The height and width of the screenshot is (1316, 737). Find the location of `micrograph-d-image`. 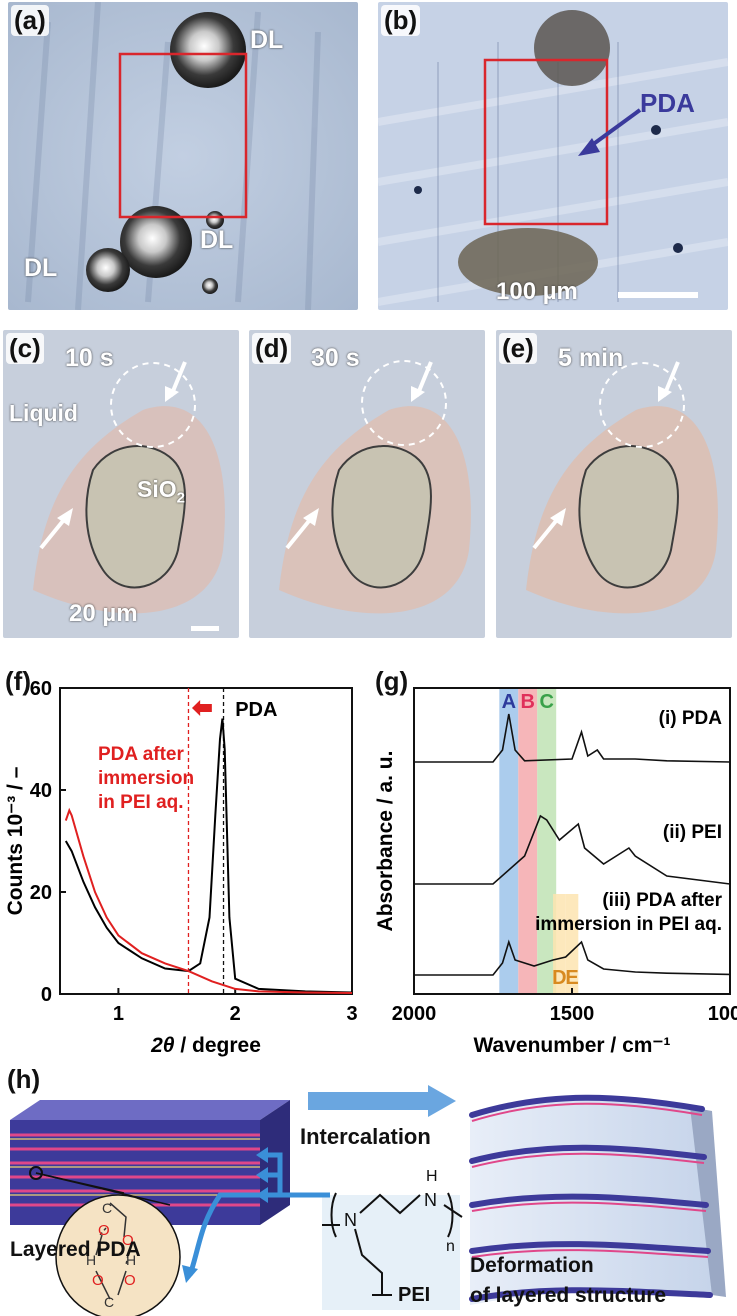

micrograph-d-image is located at coordinates (367, 484).